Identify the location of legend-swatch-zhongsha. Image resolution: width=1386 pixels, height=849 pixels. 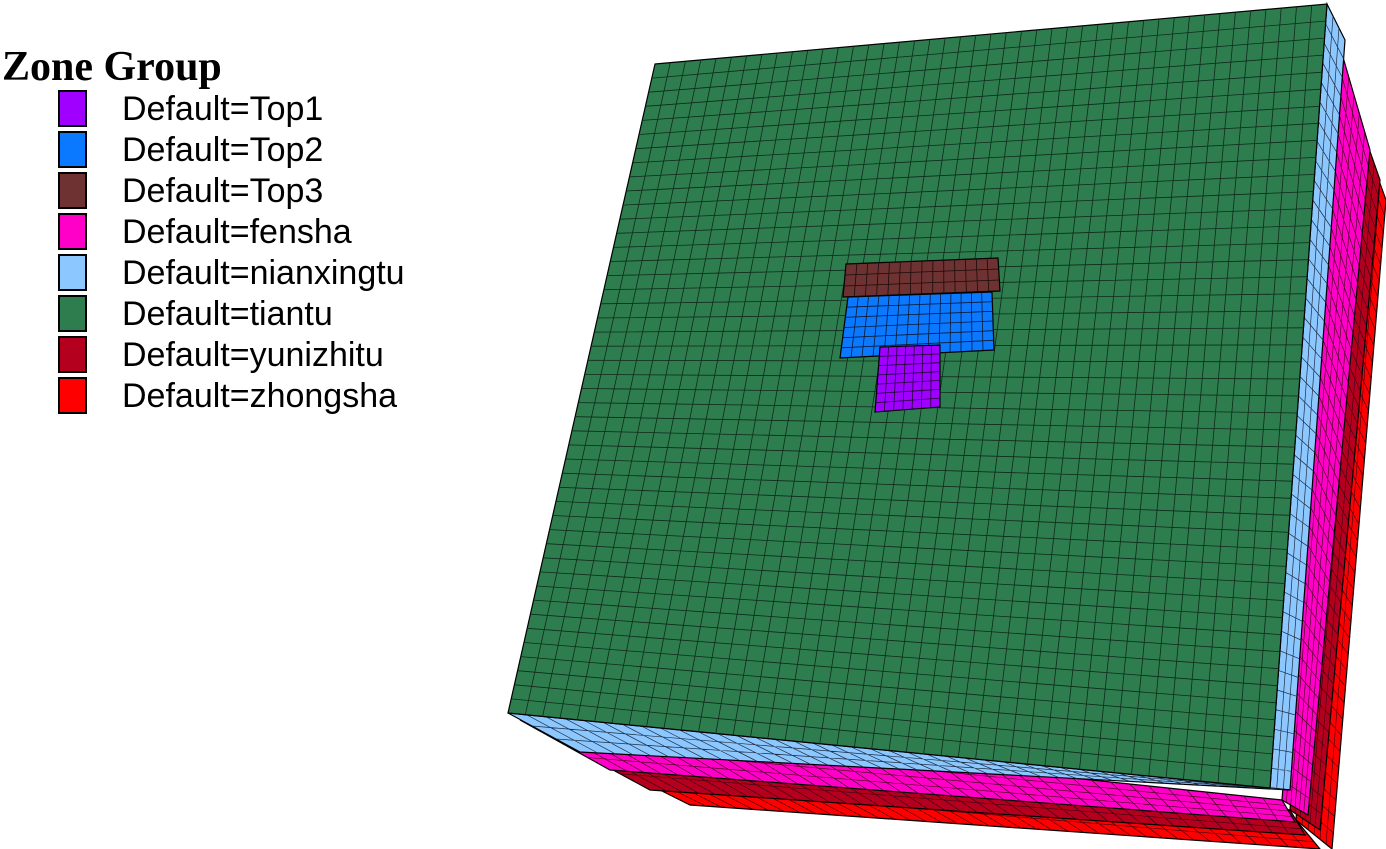
(72, 395).